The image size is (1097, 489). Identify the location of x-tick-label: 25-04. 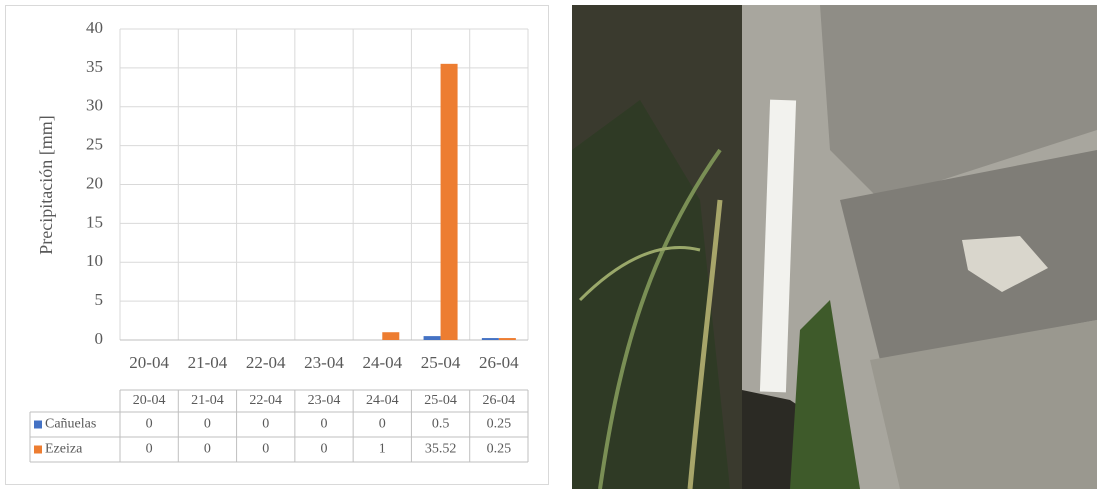
(441, 362).